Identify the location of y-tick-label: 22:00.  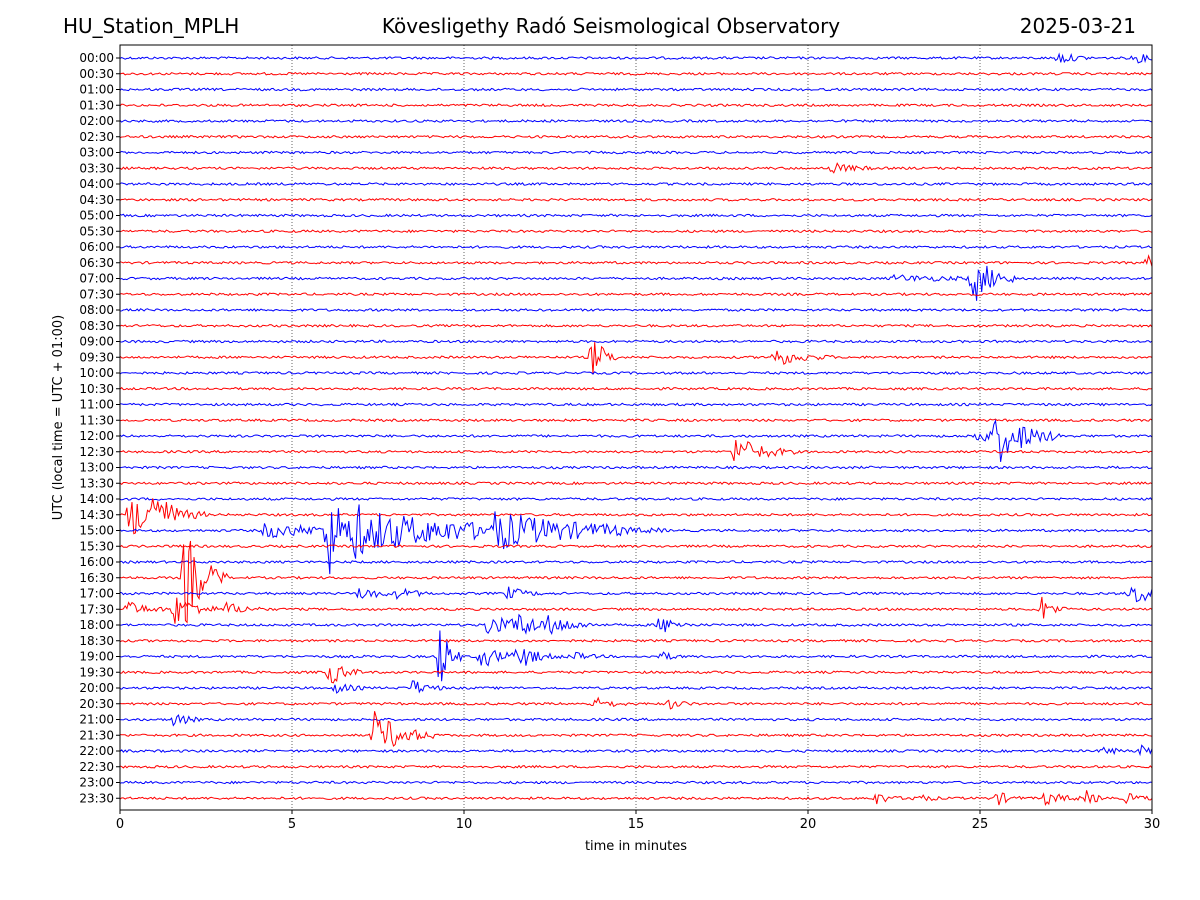
(96, 751).